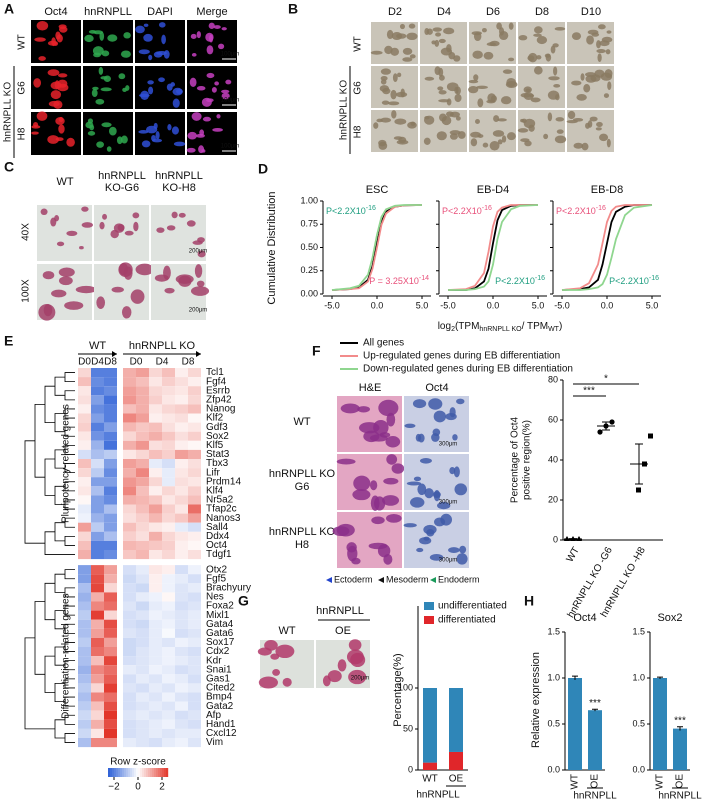 The height and width of the screenshot is (803, 708). Describe the element at coordinates (221, 733) in the screenshot. I see `gene-label: Cxcl12` at that location.